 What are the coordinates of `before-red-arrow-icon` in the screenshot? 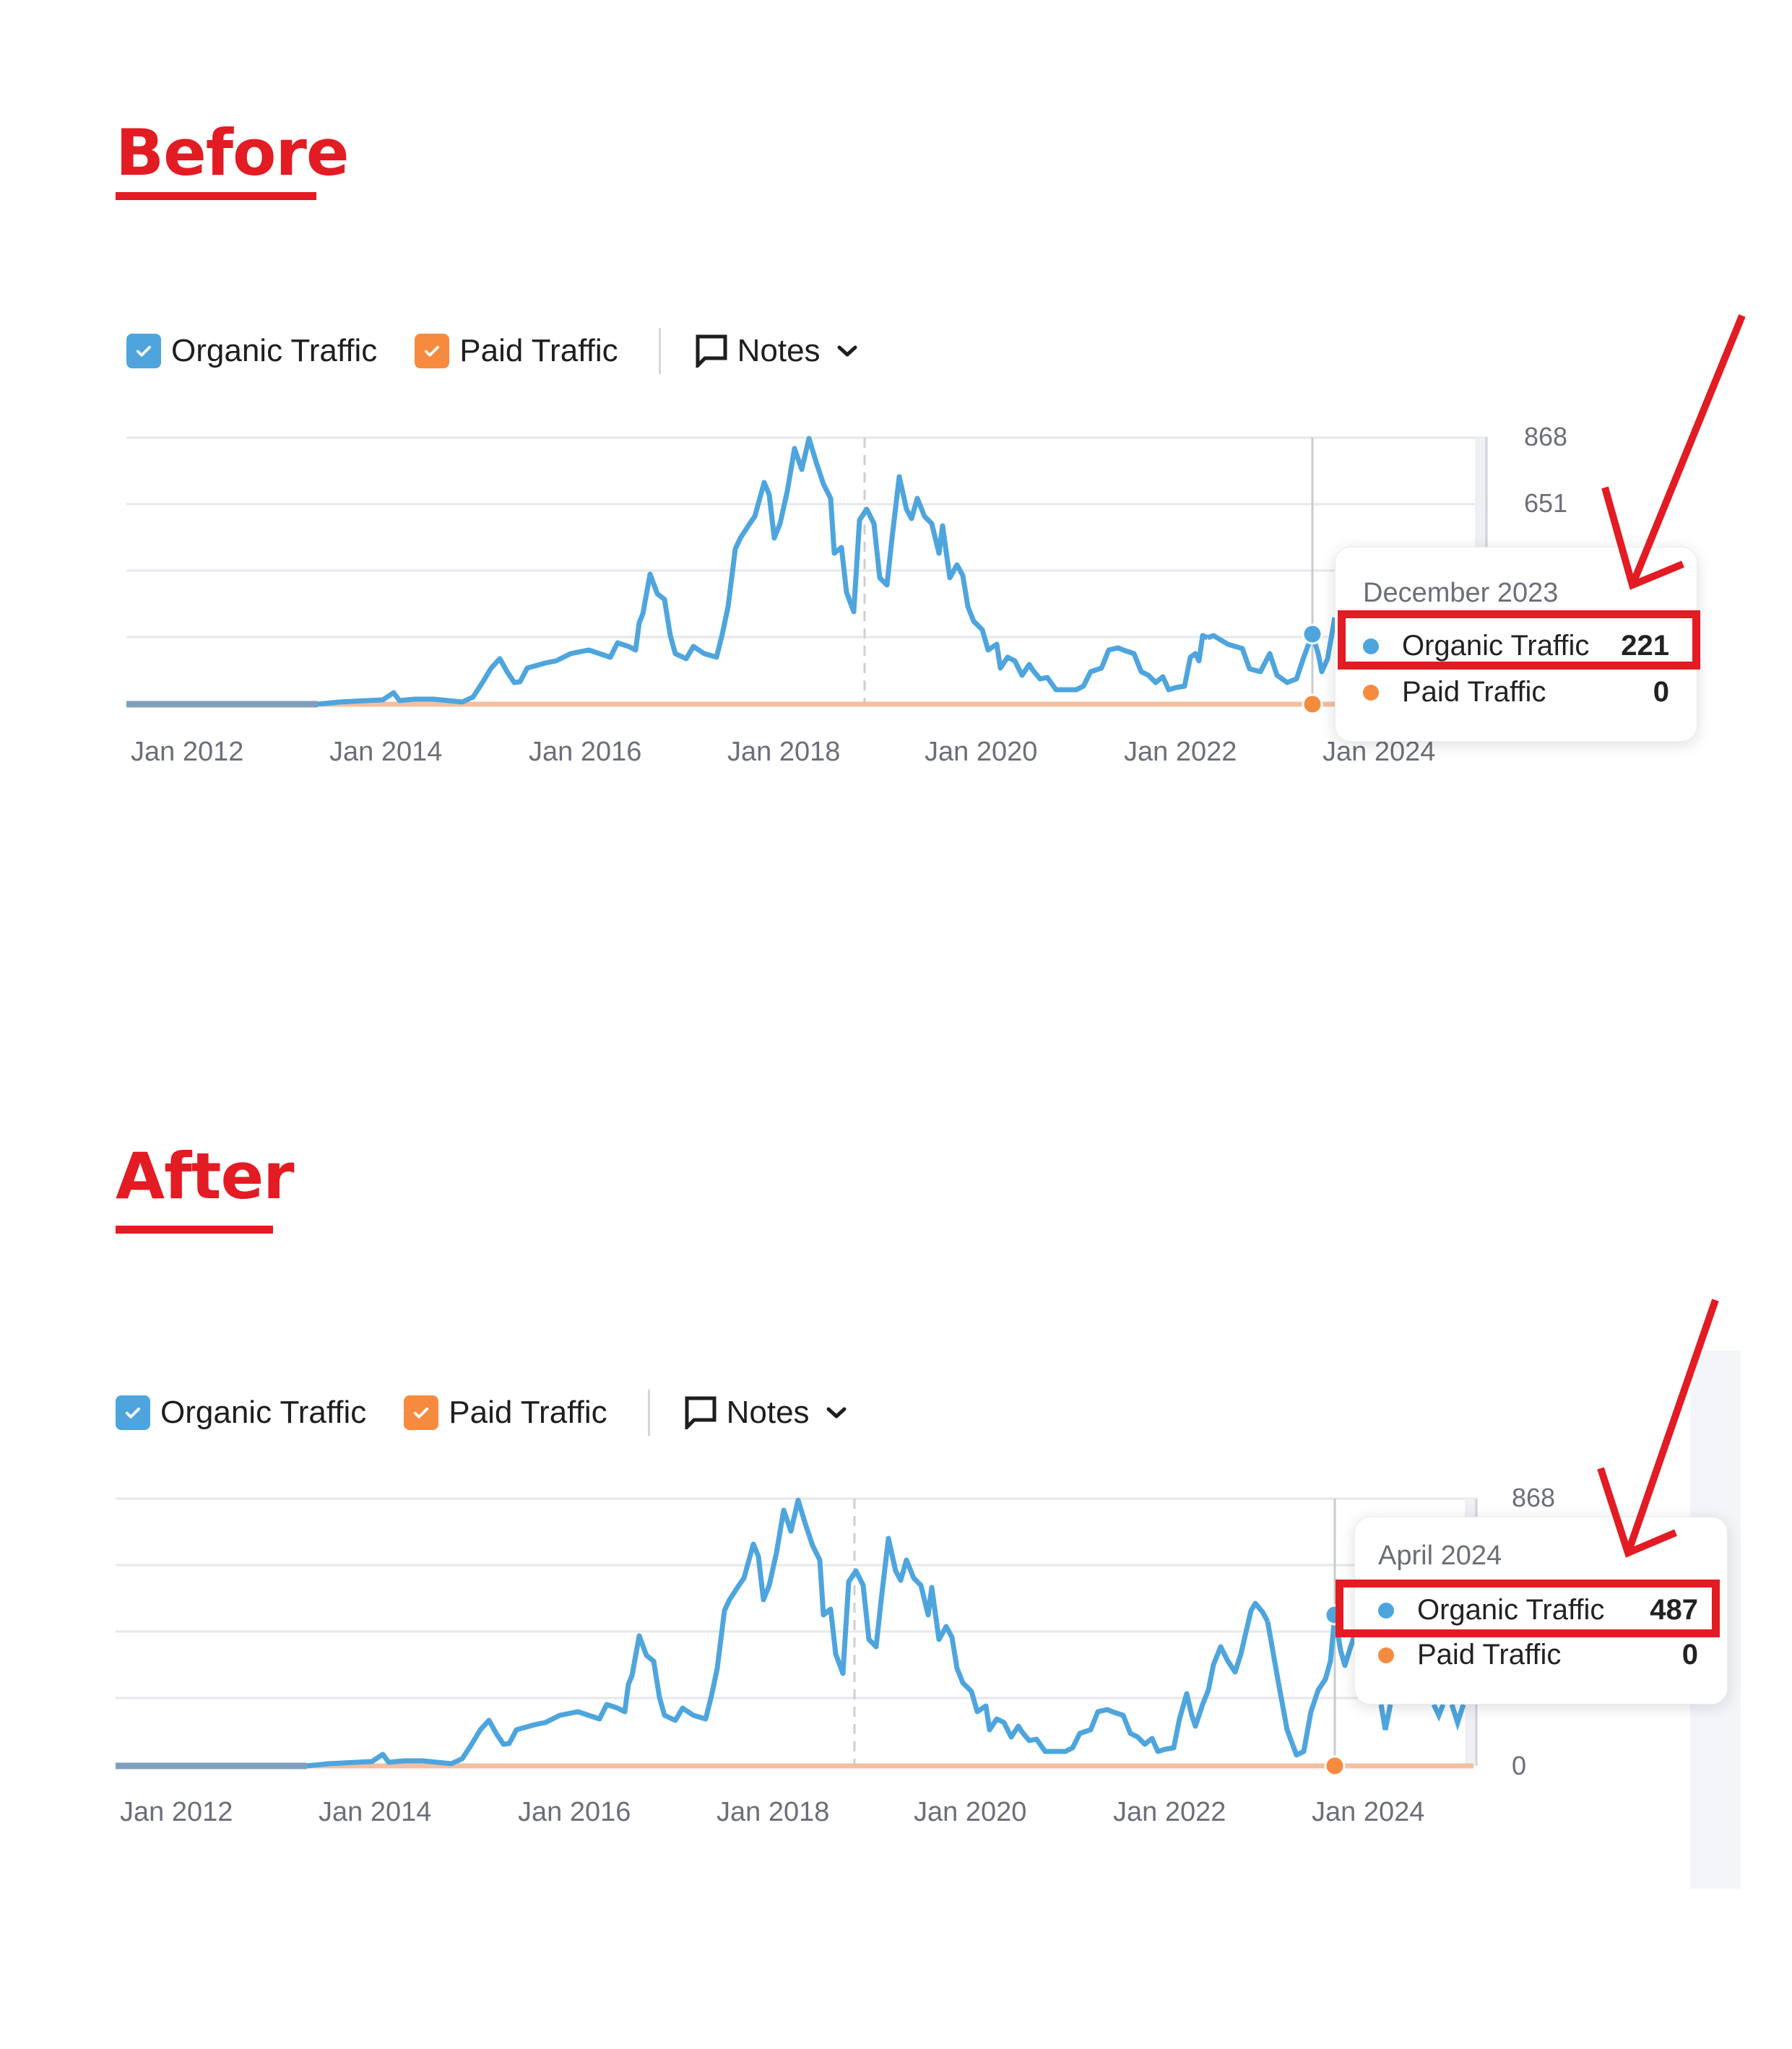 It's located at (1673, 452).